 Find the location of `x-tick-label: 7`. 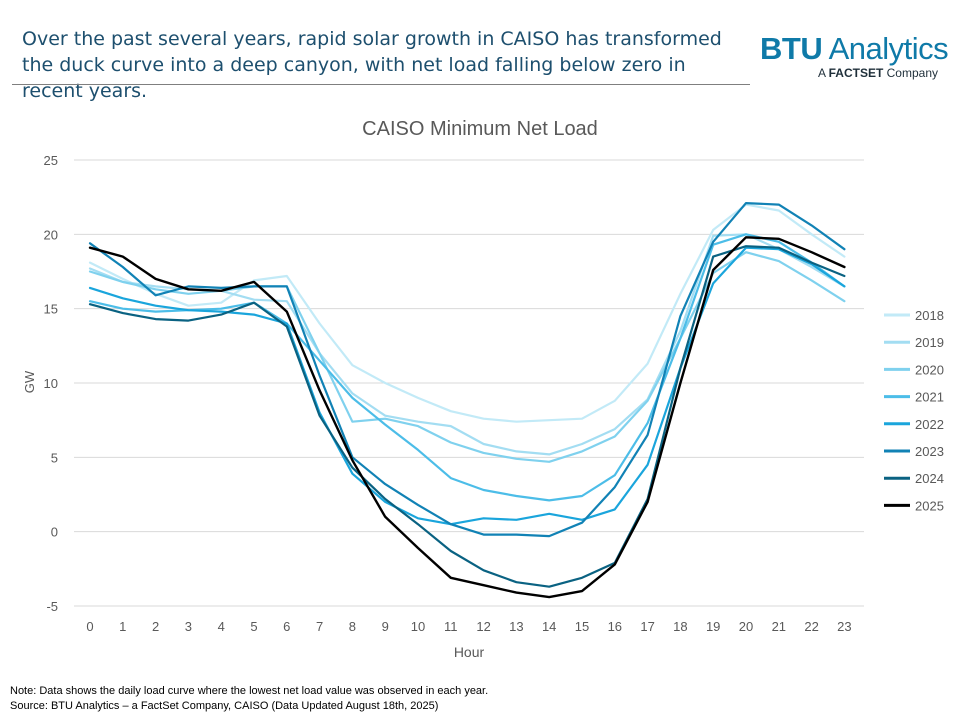

x-tick-label: 7 is located at coordinates (319, 626).